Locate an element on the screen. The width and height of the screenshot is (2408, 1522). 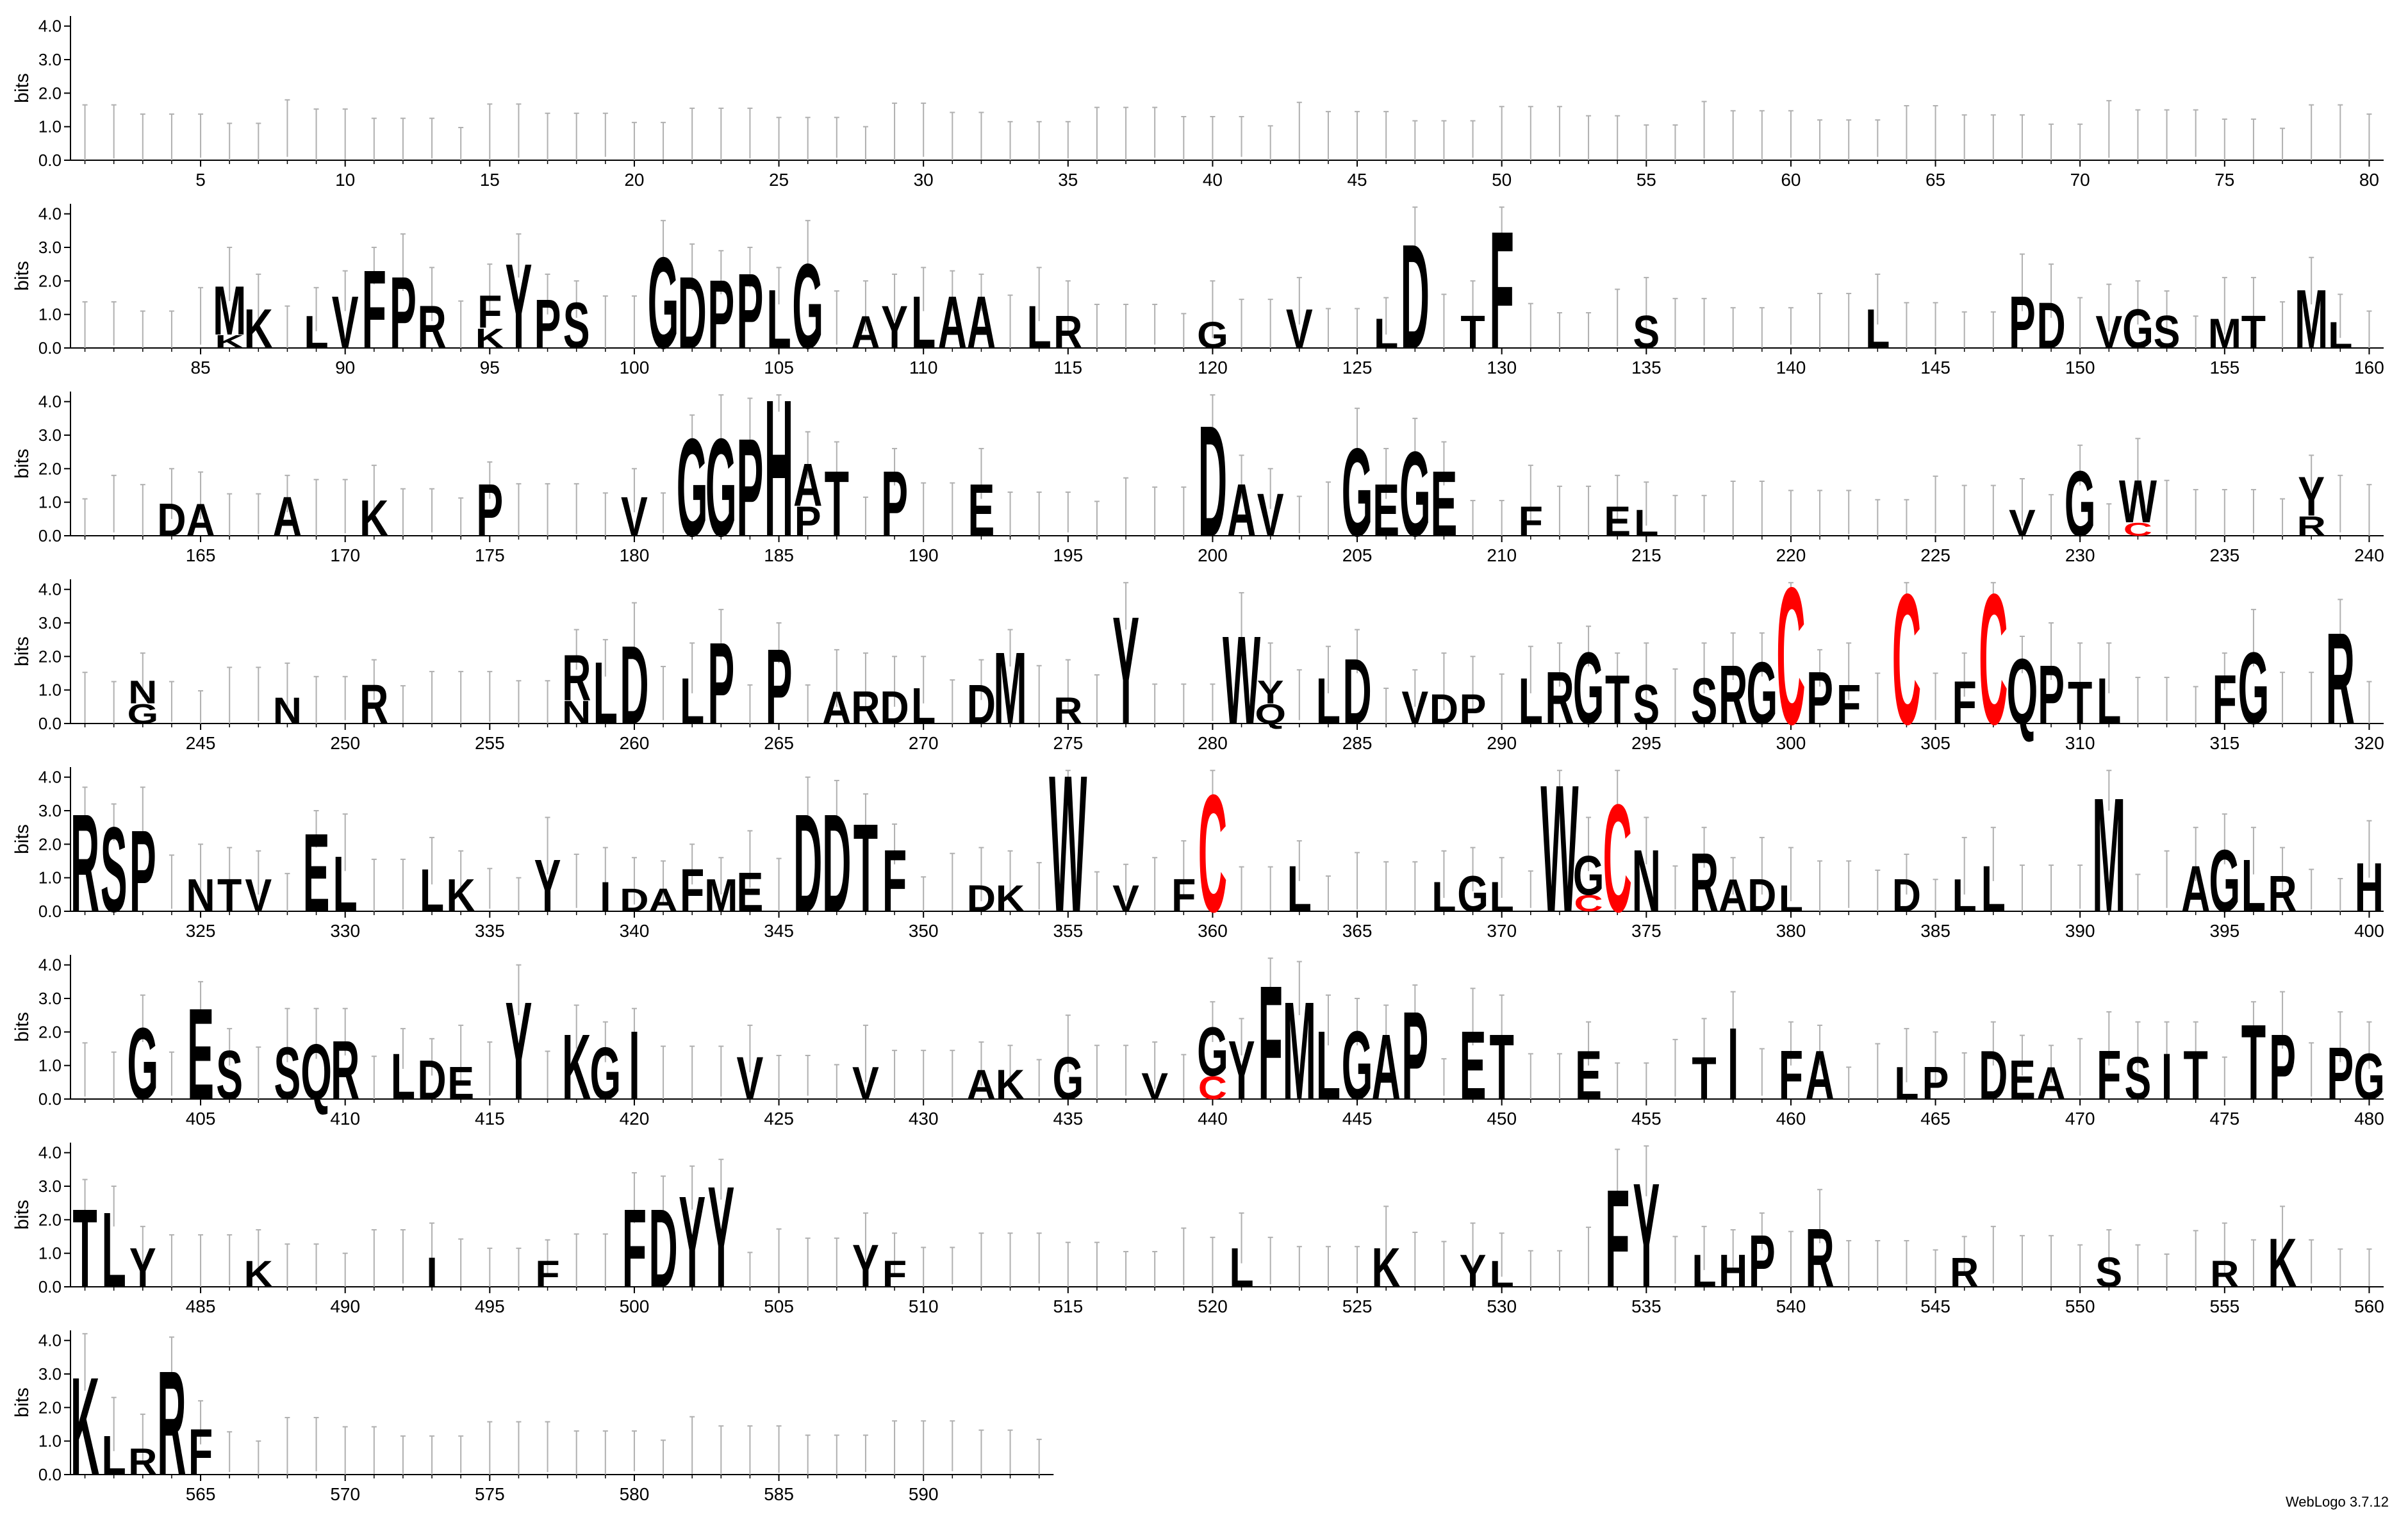
x-tick-label: 370 is located at coordinates (1502, 931).